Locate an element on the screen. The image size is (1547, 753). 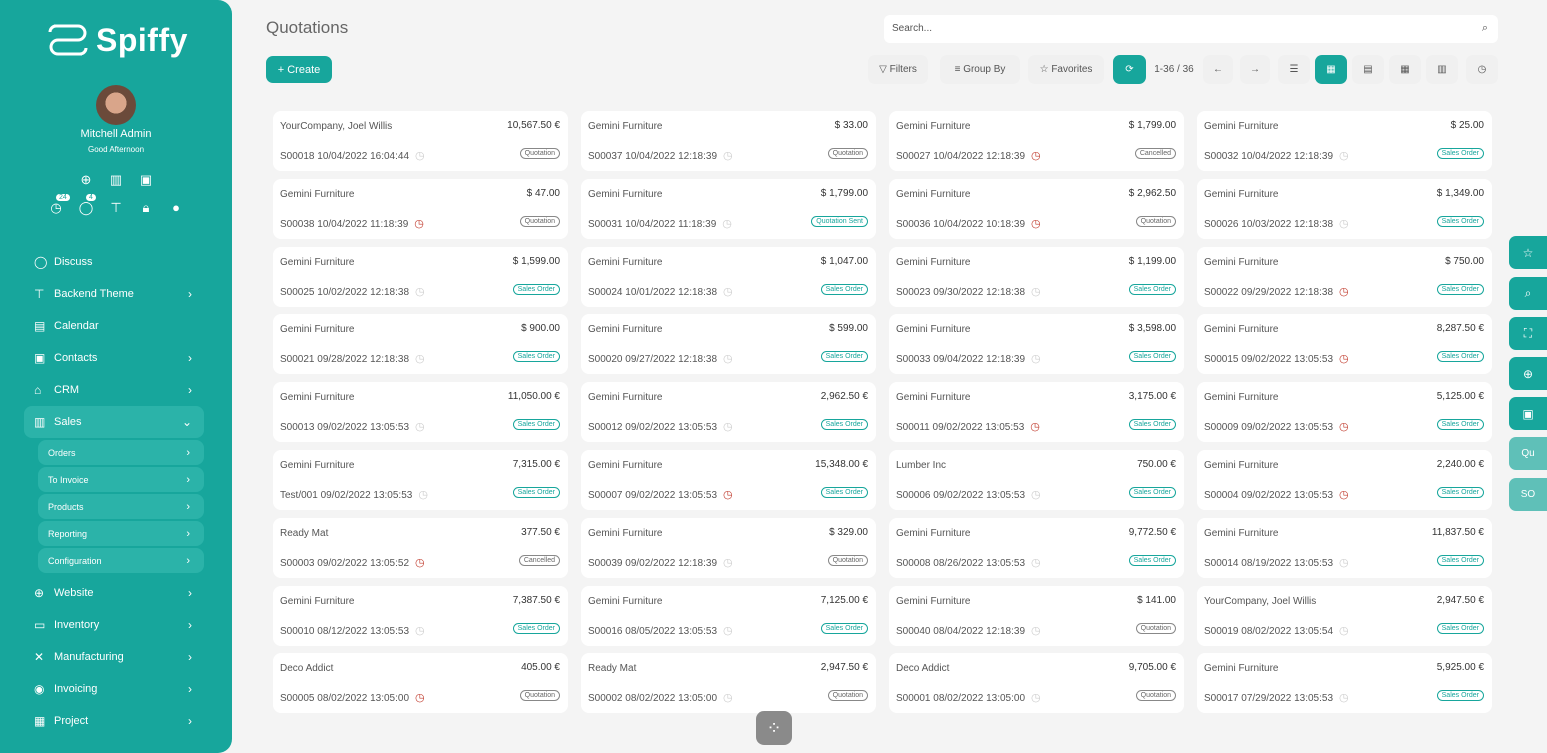
submenu-item-products: Products › is located at coordinates (121, 506).